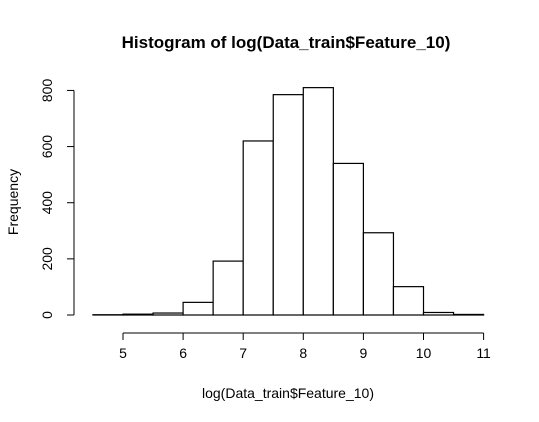 The image size is (539, 422). I want to click on y-axis: 0 200 400 600 800, so click(57, 199).